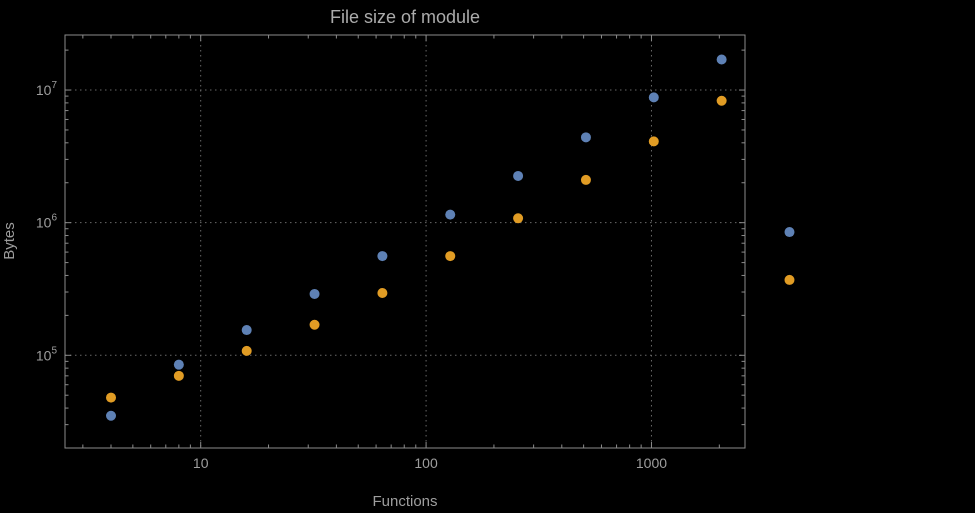 The image size is (975, 513). What do you see at coordinates (426, 463) in the screenshot?
I see `x-tick-label: 100` at bounding box center [426, 463].